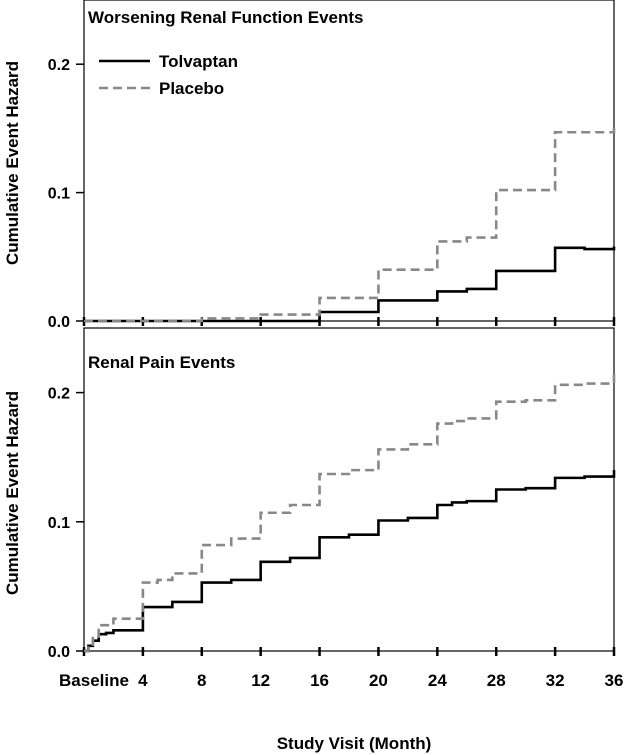 The height and width of the screenshot is (755, 626). What do you see at coordinates (161, 362) in the screenshot?
I see `panel-title-bottom: Renal Pain Events` at bounding box center [161, 362].